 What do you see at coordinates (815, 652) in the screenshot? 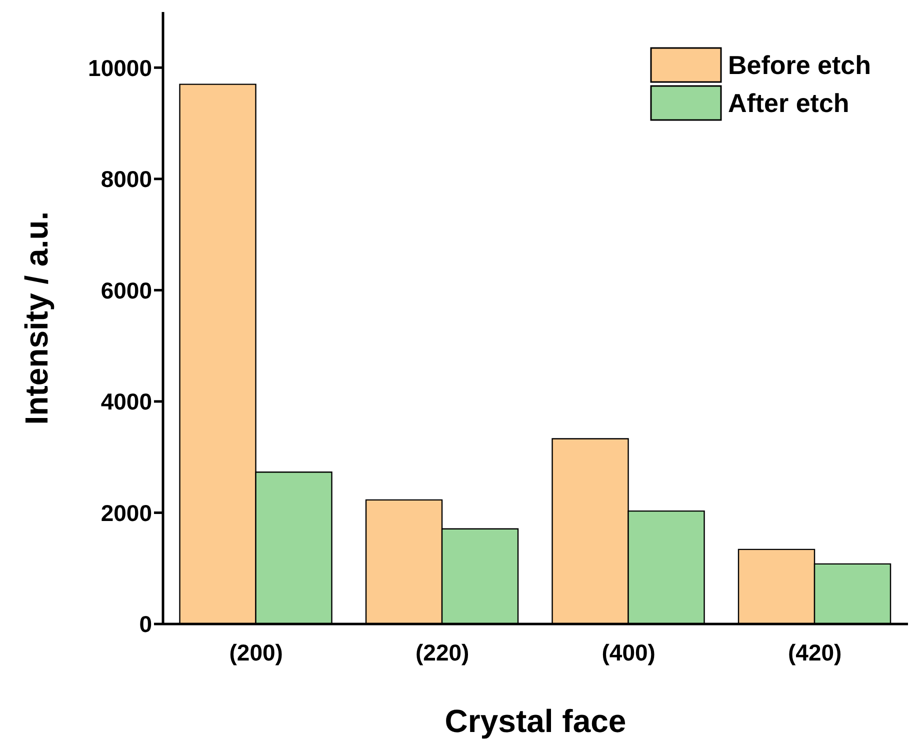
I see `x-tick-label: (420)` at bounding box center [815, 652].